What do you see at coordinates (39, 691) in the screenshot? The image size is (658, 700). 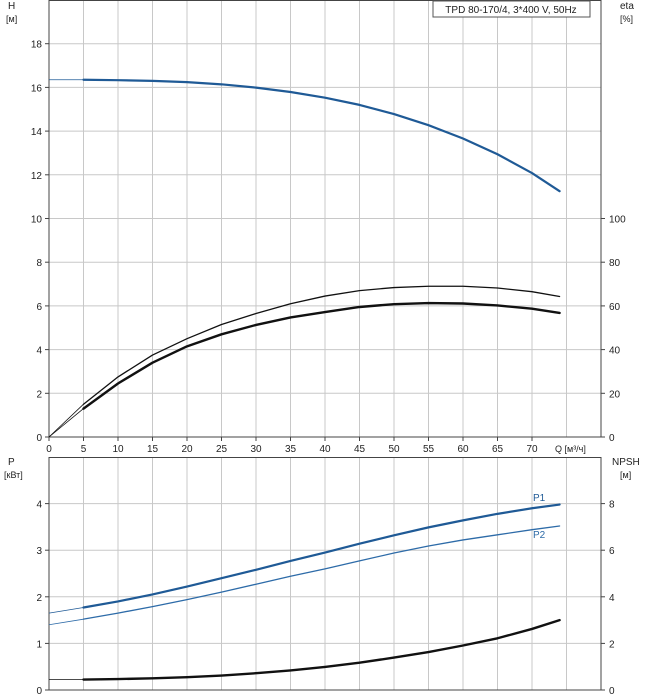 I see `bottom-left-tick-label: 0` at bounding box center [39, 691].